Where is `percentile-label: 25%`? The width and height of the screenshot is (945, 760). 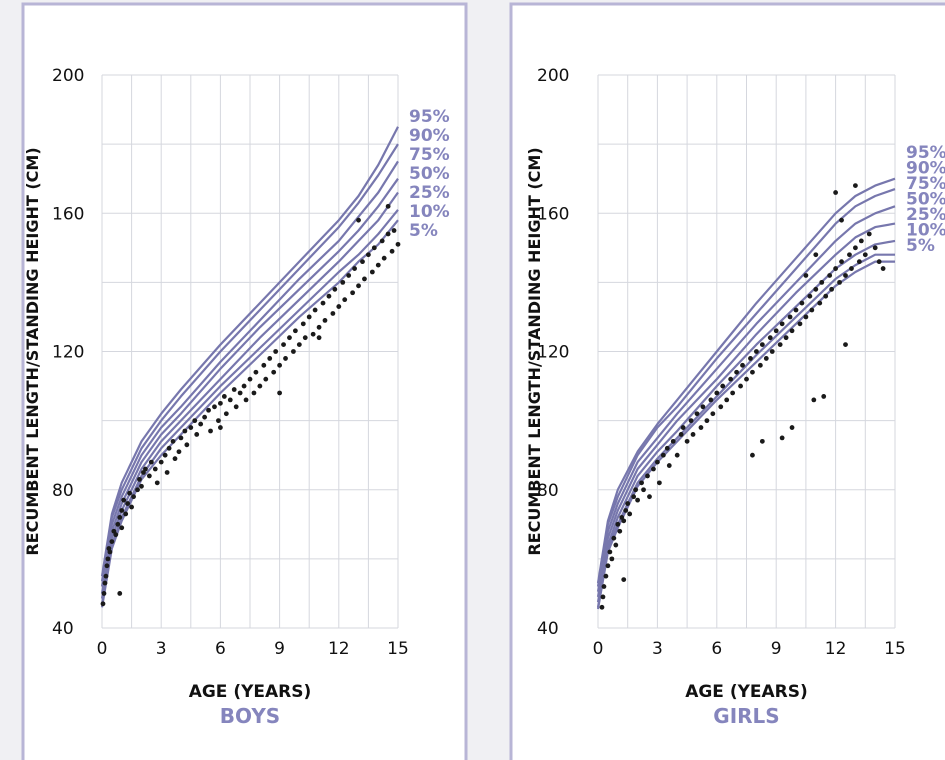 percentile-label: 25% is located at coordinates (429, 193).